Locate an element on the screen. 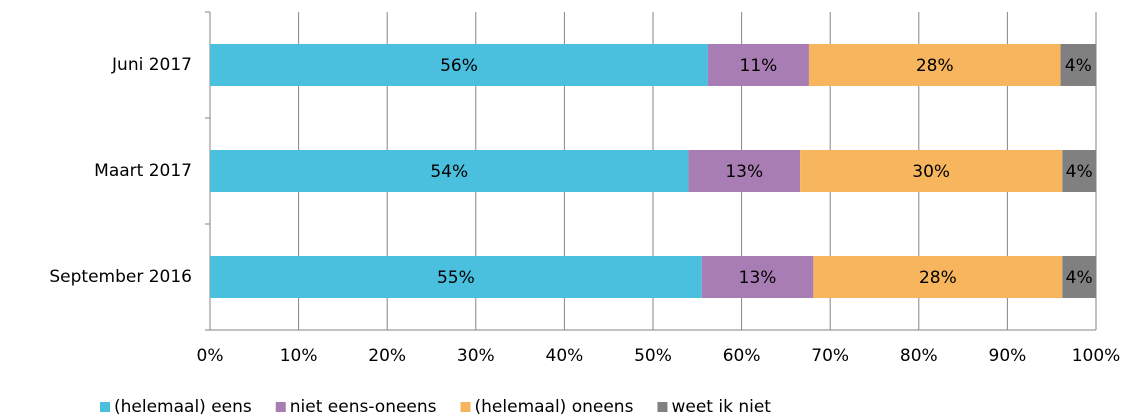 Image resolution: width=1133 pixels, height=419 pixels. data-label: 30% is located at coordinates (931, 172).